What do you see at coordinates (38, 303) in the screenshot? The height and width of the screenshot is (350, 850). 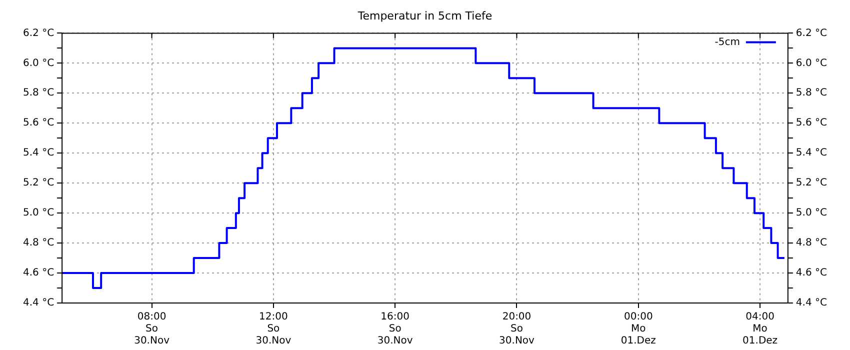 I see `y-tick-label: 4.4 °C` at bounding box center [38, 303].